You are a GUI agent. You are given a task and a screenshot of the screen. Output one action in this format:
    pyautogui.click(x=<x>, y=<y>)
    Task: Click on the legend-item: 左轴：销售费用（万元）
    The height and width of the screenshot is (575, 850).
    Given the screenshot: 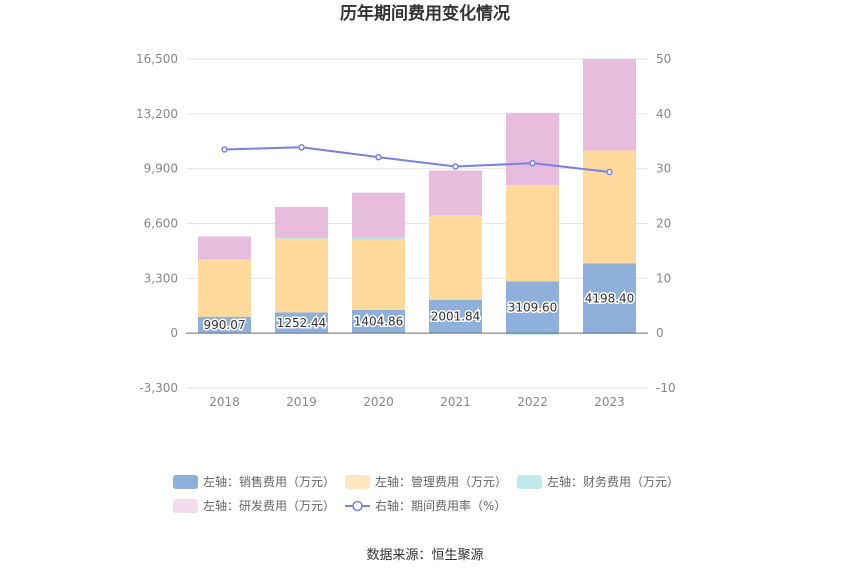 What is the action you would take?
    pyautogui.click(x=254, y=481)
    